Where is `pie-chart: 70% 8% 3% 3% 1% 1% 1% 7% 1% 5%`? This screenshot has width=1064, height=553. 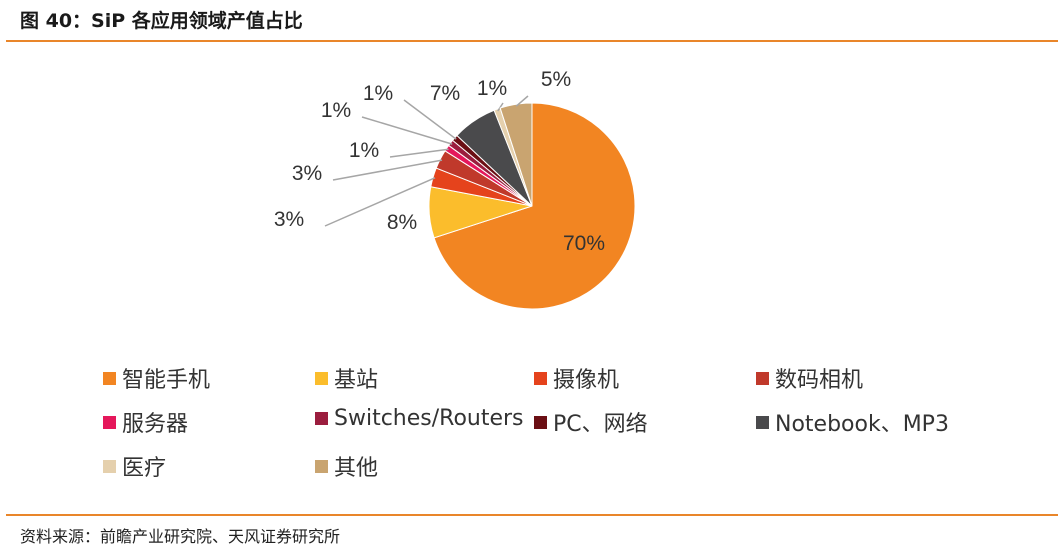 pie-chart: 70% 8% 3% 3% 1% 1% 1% 7% 1% 5% is located at coordinates (455, 189).